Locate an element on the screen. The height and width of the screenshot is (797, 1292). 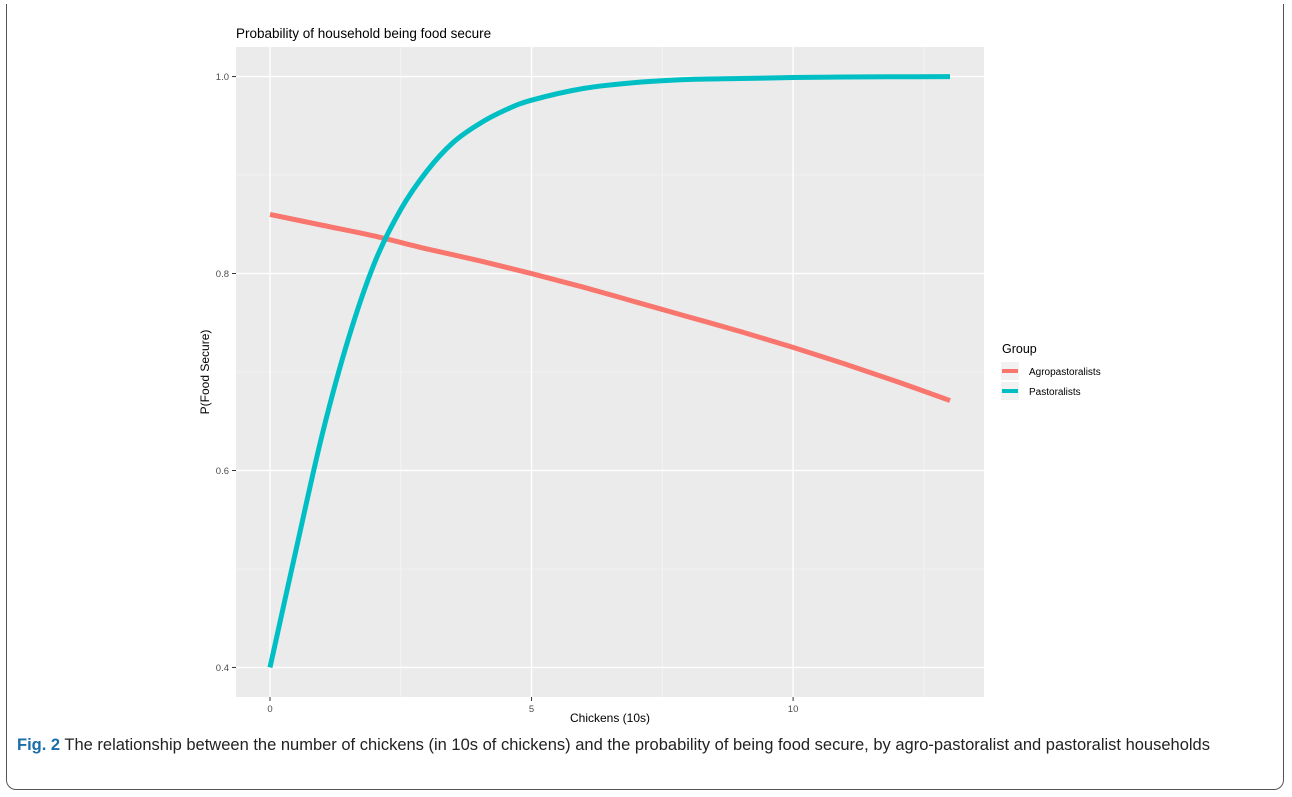
legend: Group Agropastoralists Pastoralists is located at coordinates (1051, 371).